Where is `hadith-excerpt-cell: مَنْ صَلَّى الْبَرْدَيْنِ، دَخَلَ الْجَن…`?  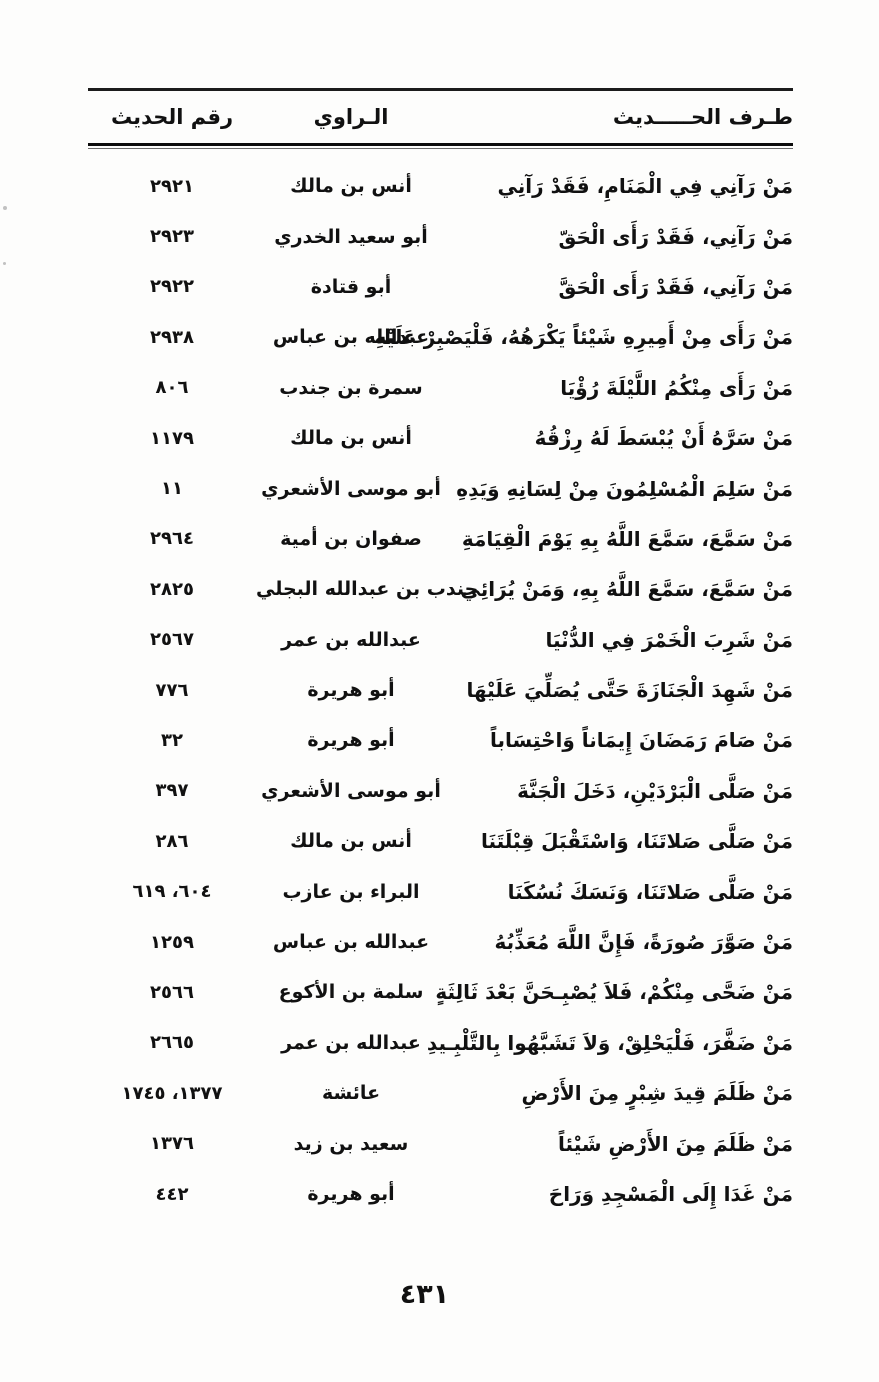
hadith-excerpt-cell: مَنْ صَلَّى الْبَرْدَيْنِ، دَخَلَ الْجَن… is located at coordinates (655, 790).